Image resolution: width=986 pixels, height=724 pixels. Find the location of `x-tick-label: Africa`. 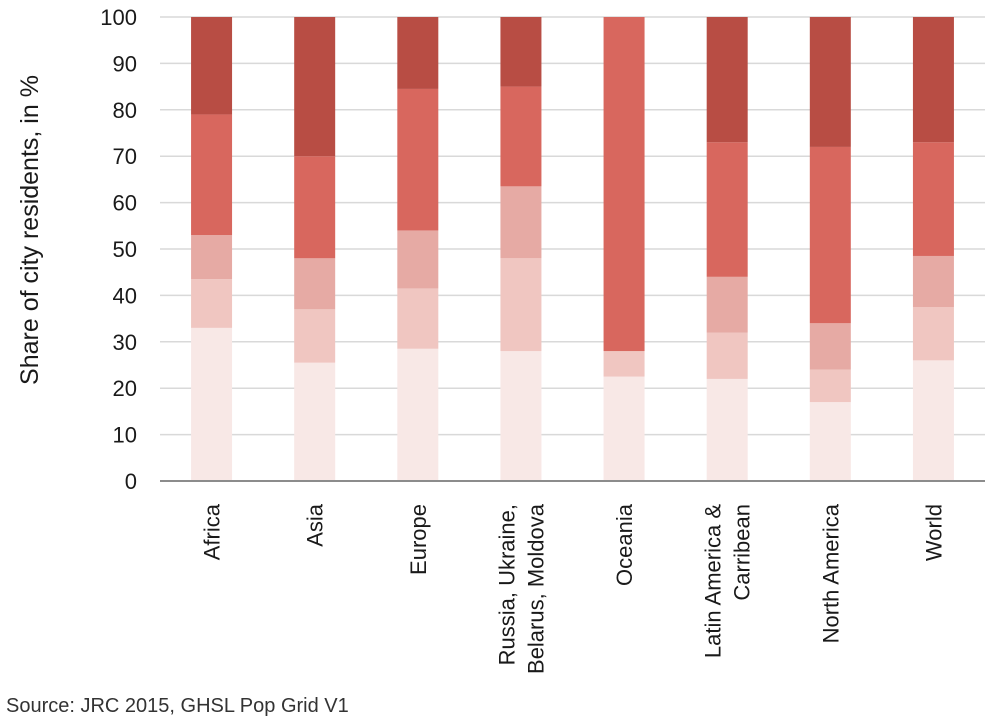

x-tick-label: Africa is located at coordinates (212, 531).